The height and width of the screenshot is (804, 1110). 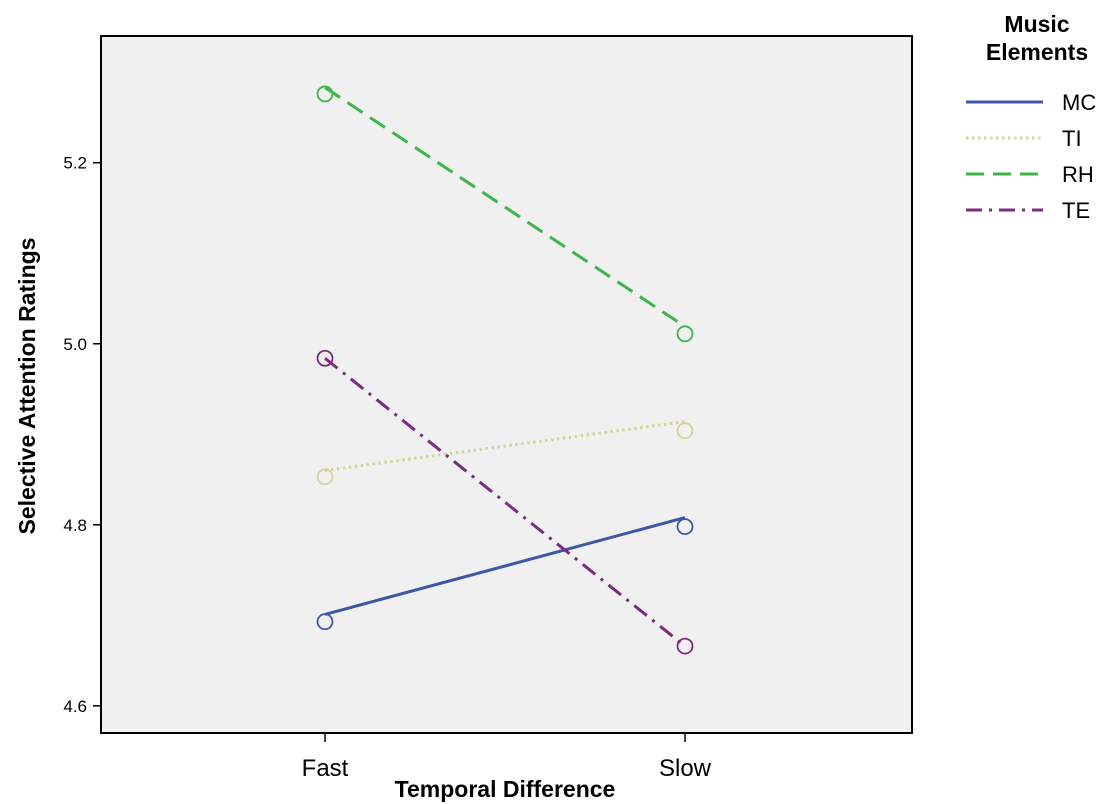 I want to click on y-tick-label: 4.6, so click(x=75, y=706).